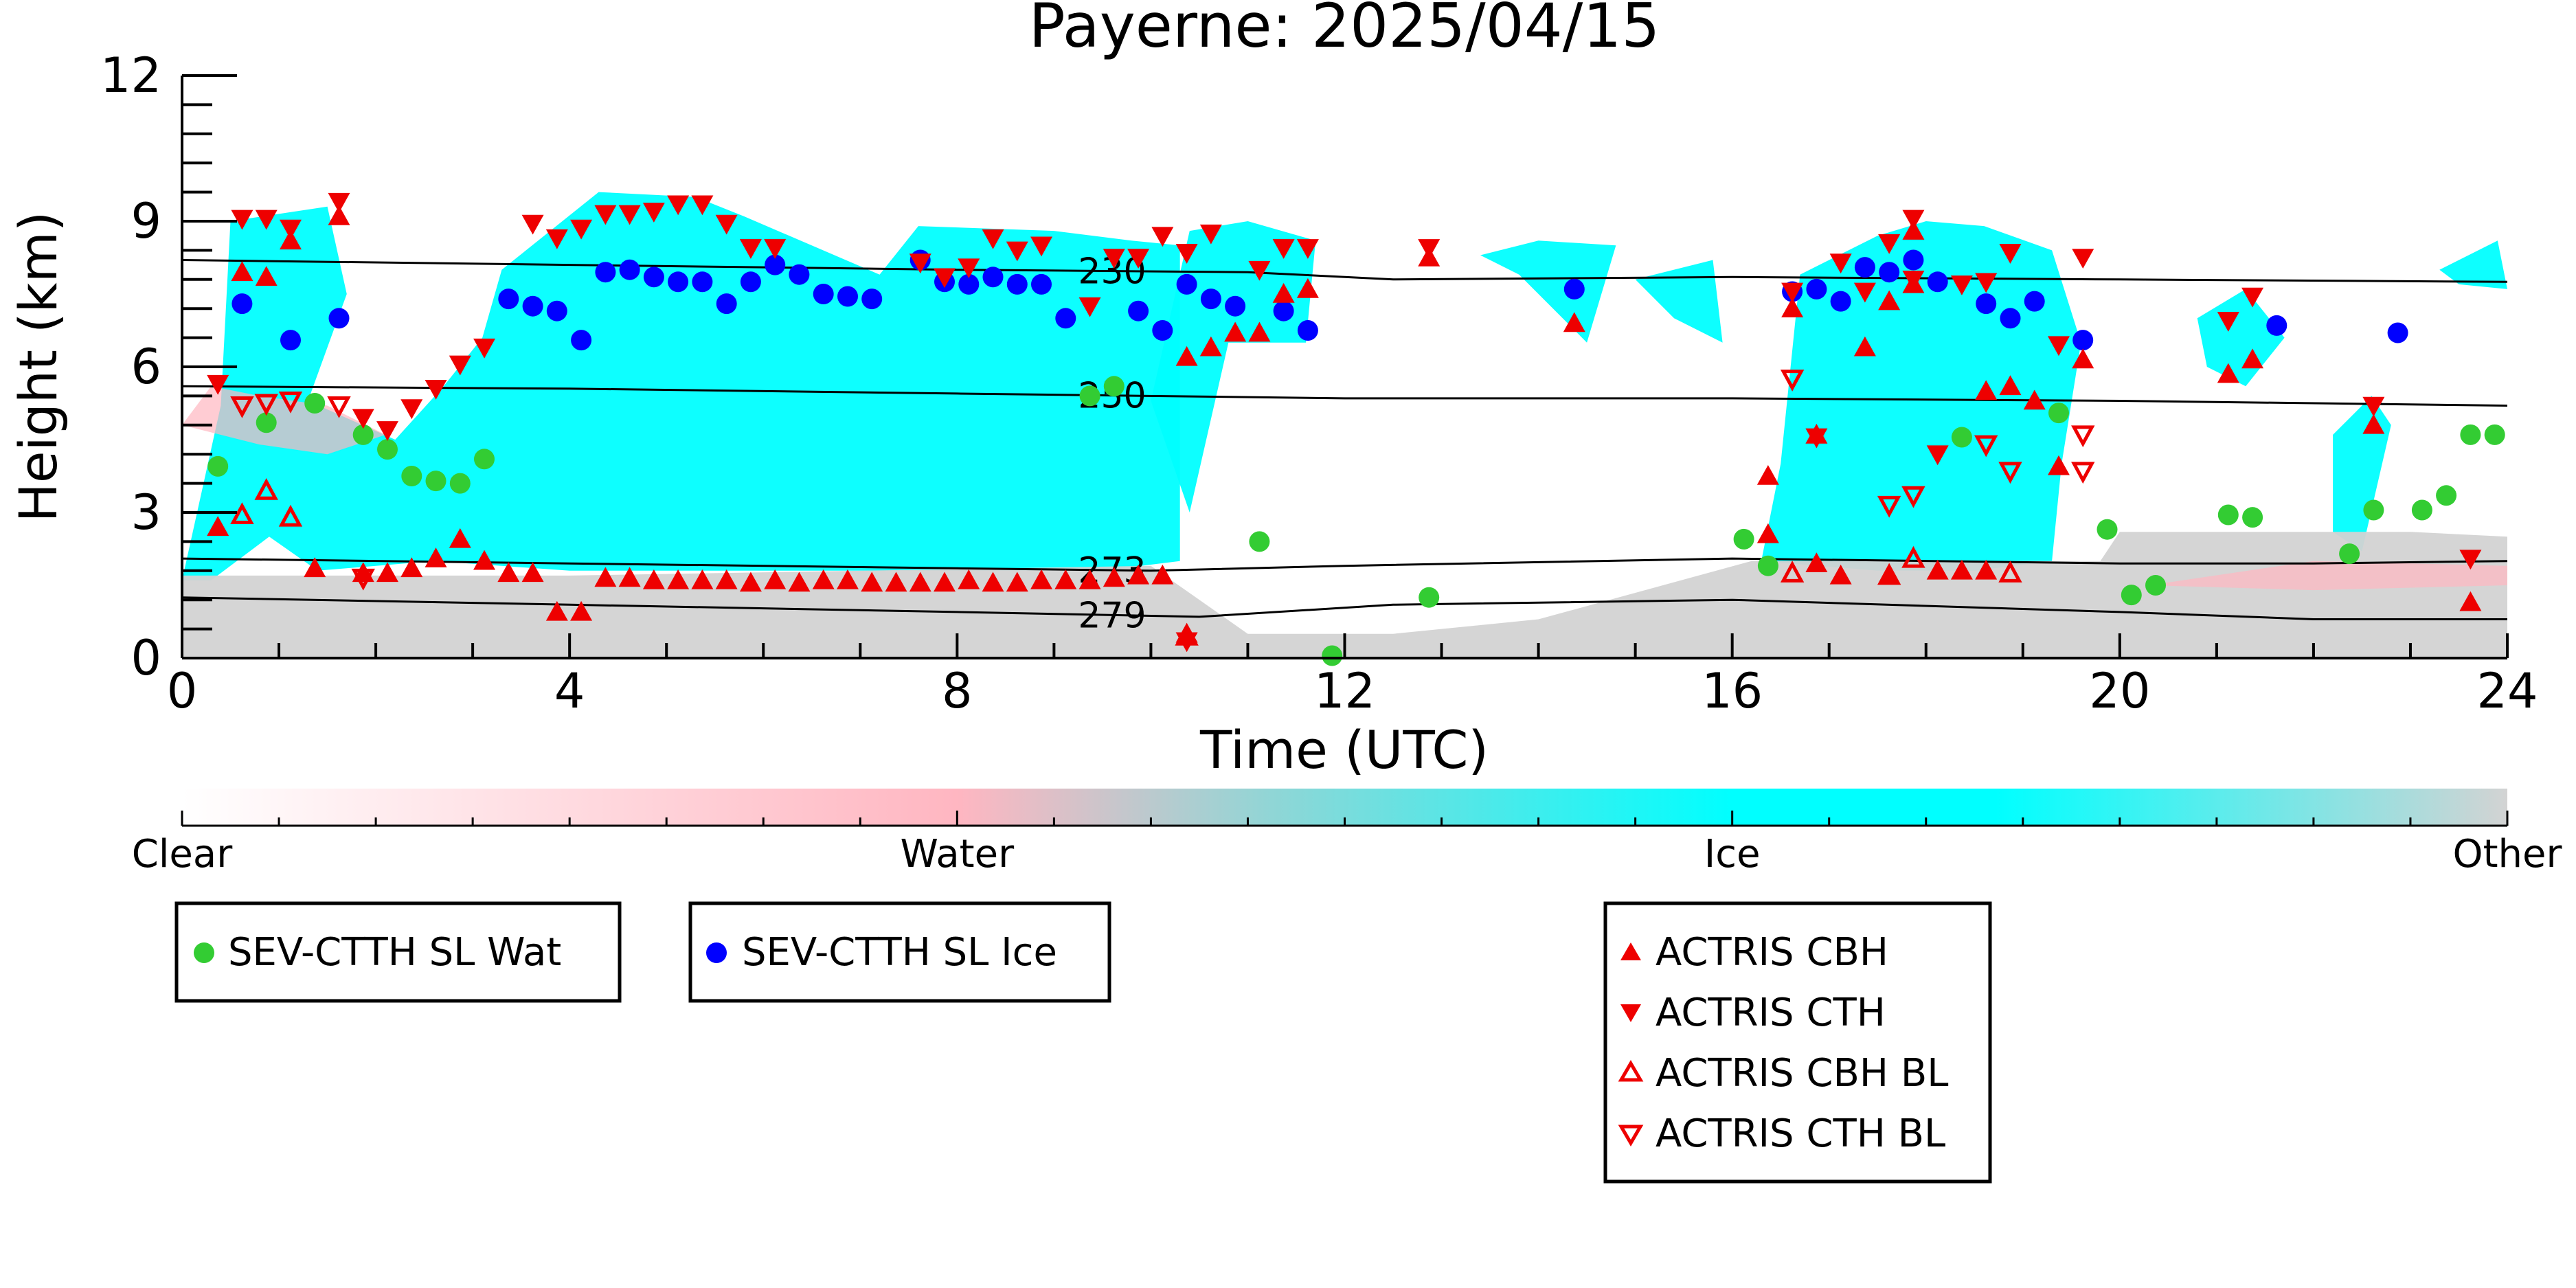 The image size is (2576, 1288). I want to click on x-tick-label-8: 8, so click(957, 691).